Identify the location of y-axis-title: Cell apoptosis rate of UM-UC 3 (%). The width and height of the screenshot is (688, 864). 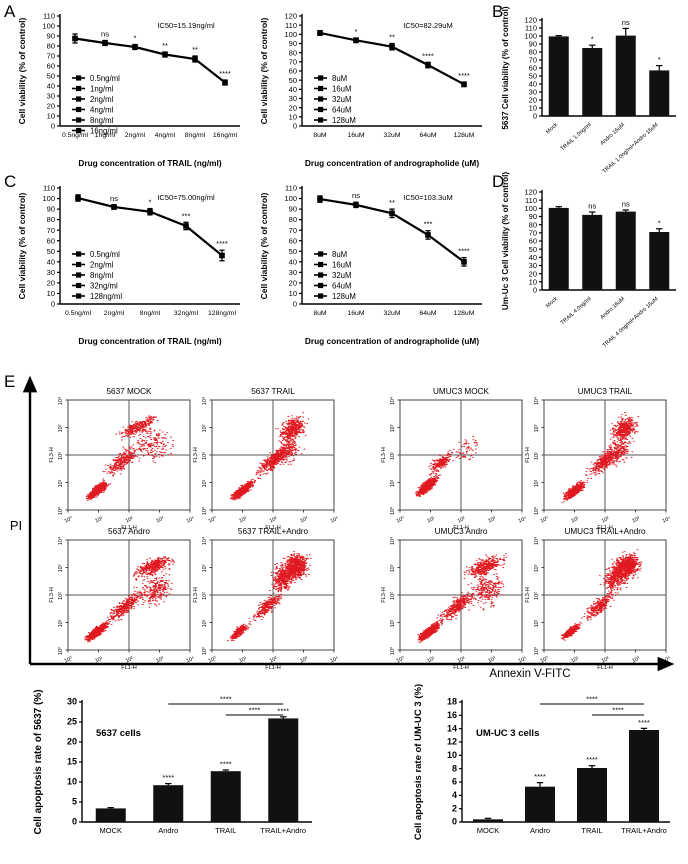
(418, 762).